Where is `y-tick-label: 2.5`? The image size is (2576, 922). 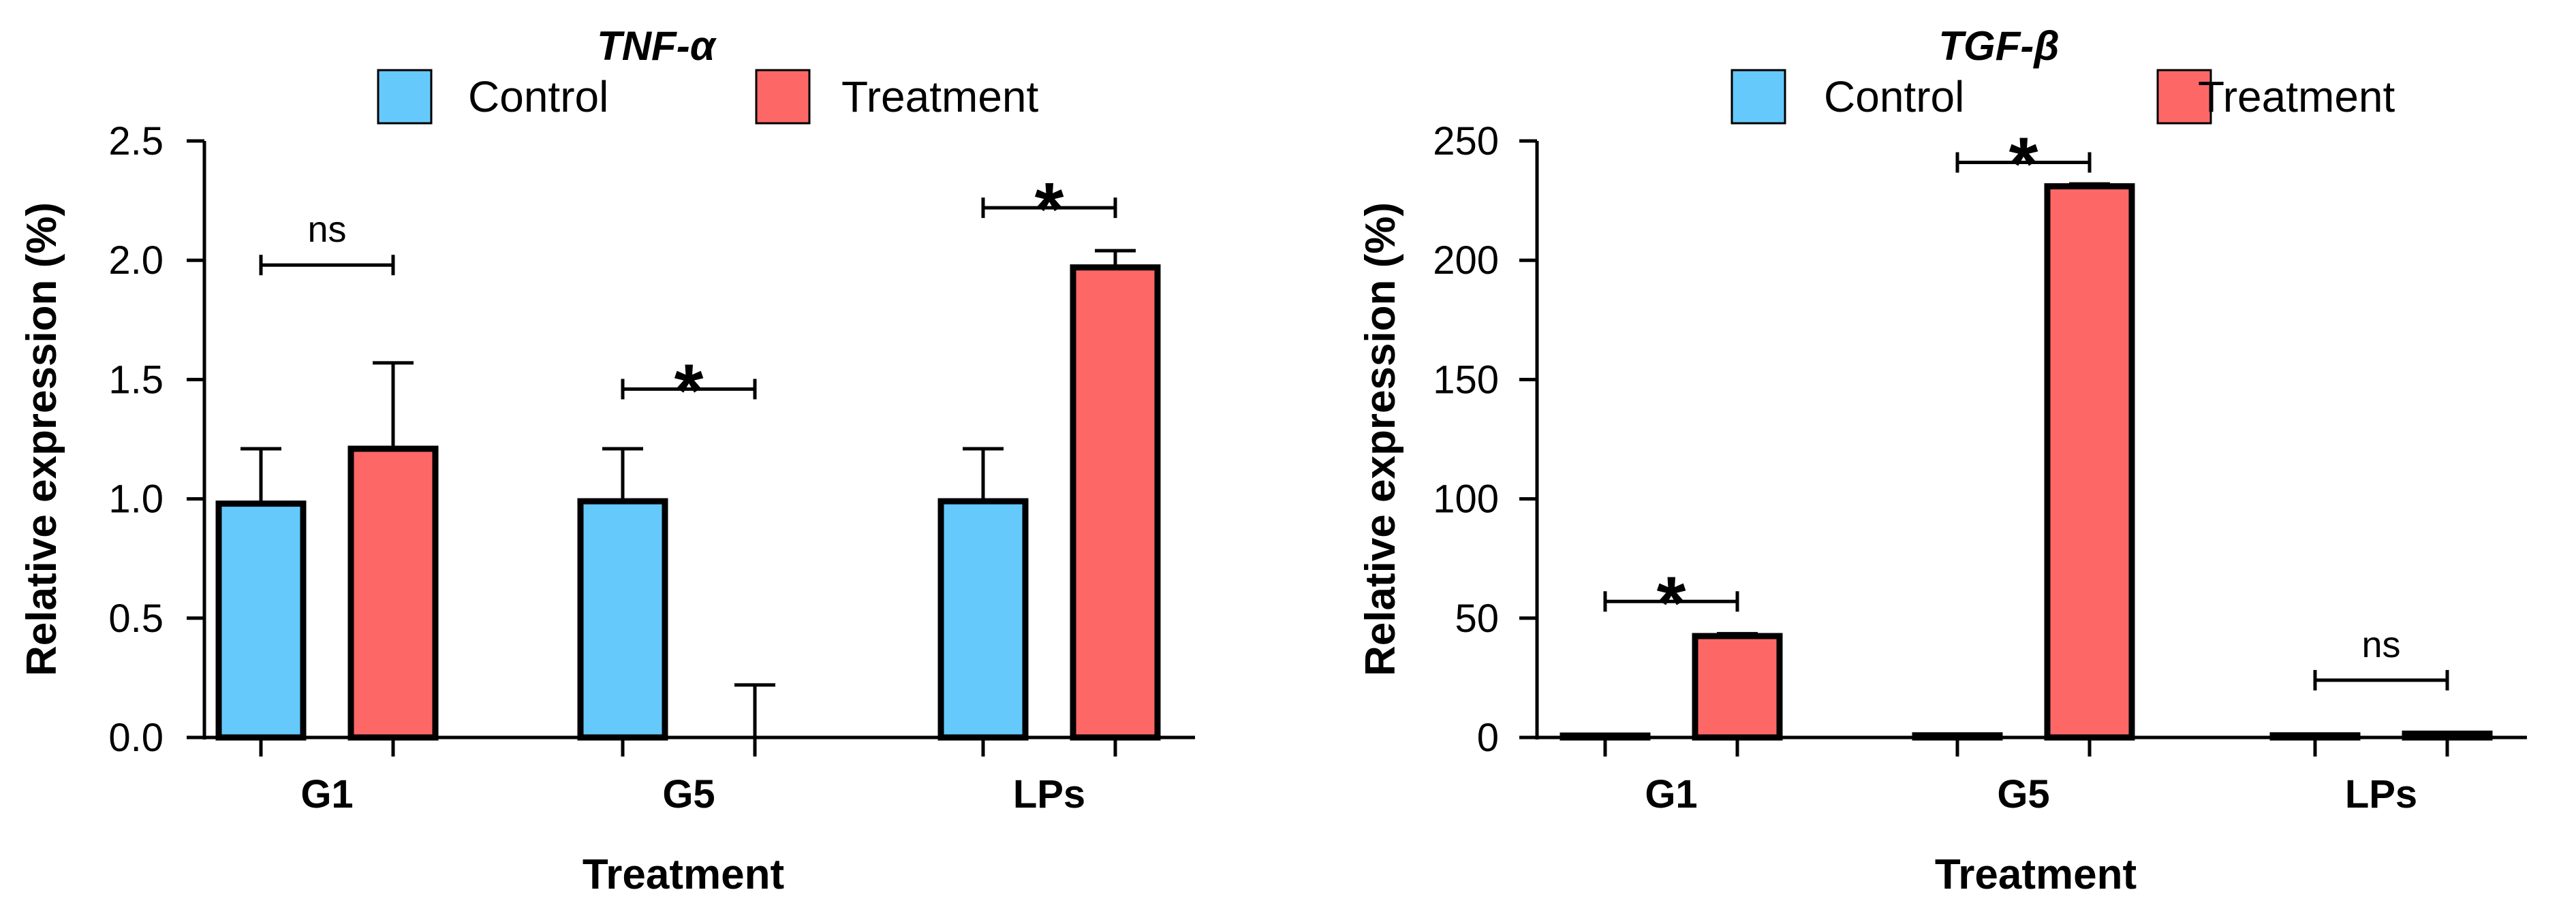
y-tick-label: 2.5 is located at coordinates (136, 141).